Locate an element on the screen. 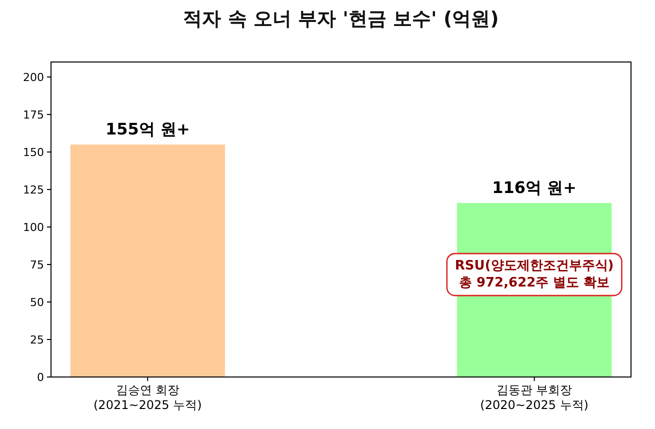 Image resolution: width=655 pixels, height=429 pixels. chart-title: 적자 속 오너 부자 '현금 보수' (억원) is located at coordinates (341, 19).